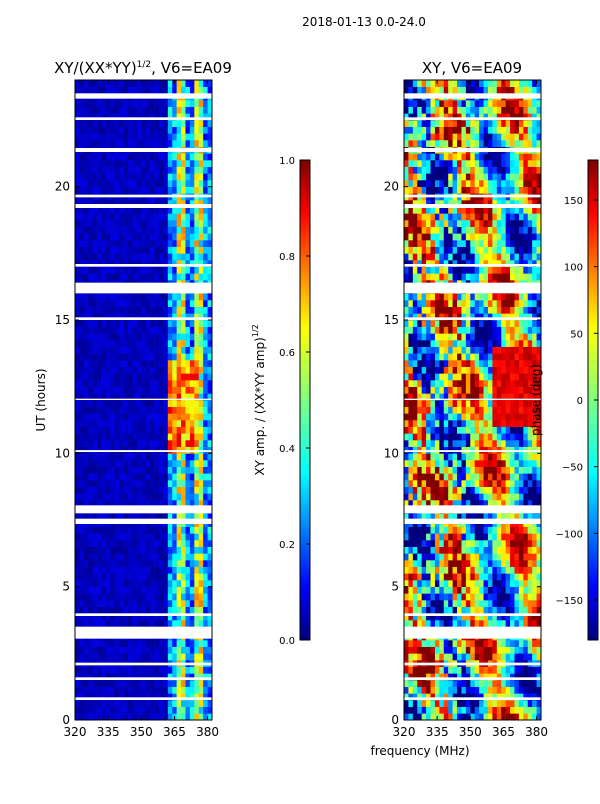 This screenshot has width=600, height=804. I want to click on flagged-ut-band, so click(143, 265).